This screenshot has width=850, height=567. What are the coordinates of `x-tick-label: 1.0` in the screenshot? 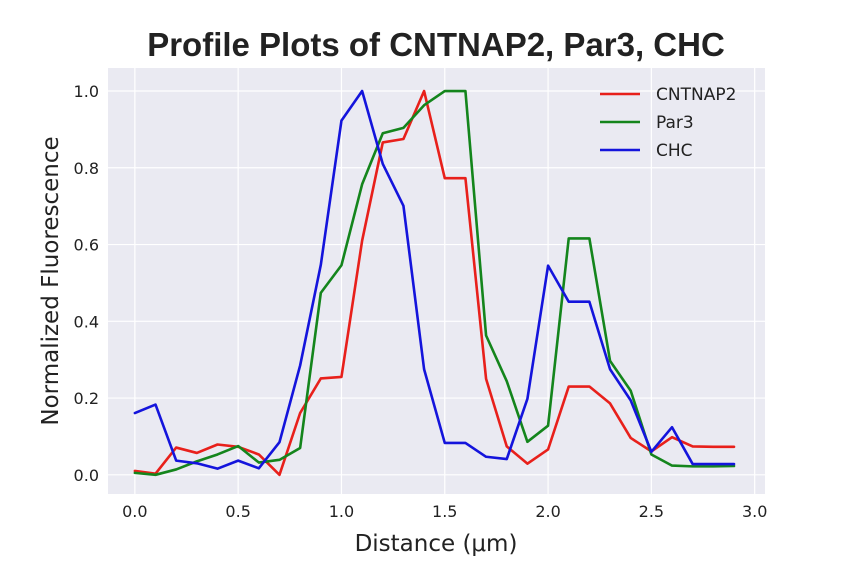 It's located at (341, 511).